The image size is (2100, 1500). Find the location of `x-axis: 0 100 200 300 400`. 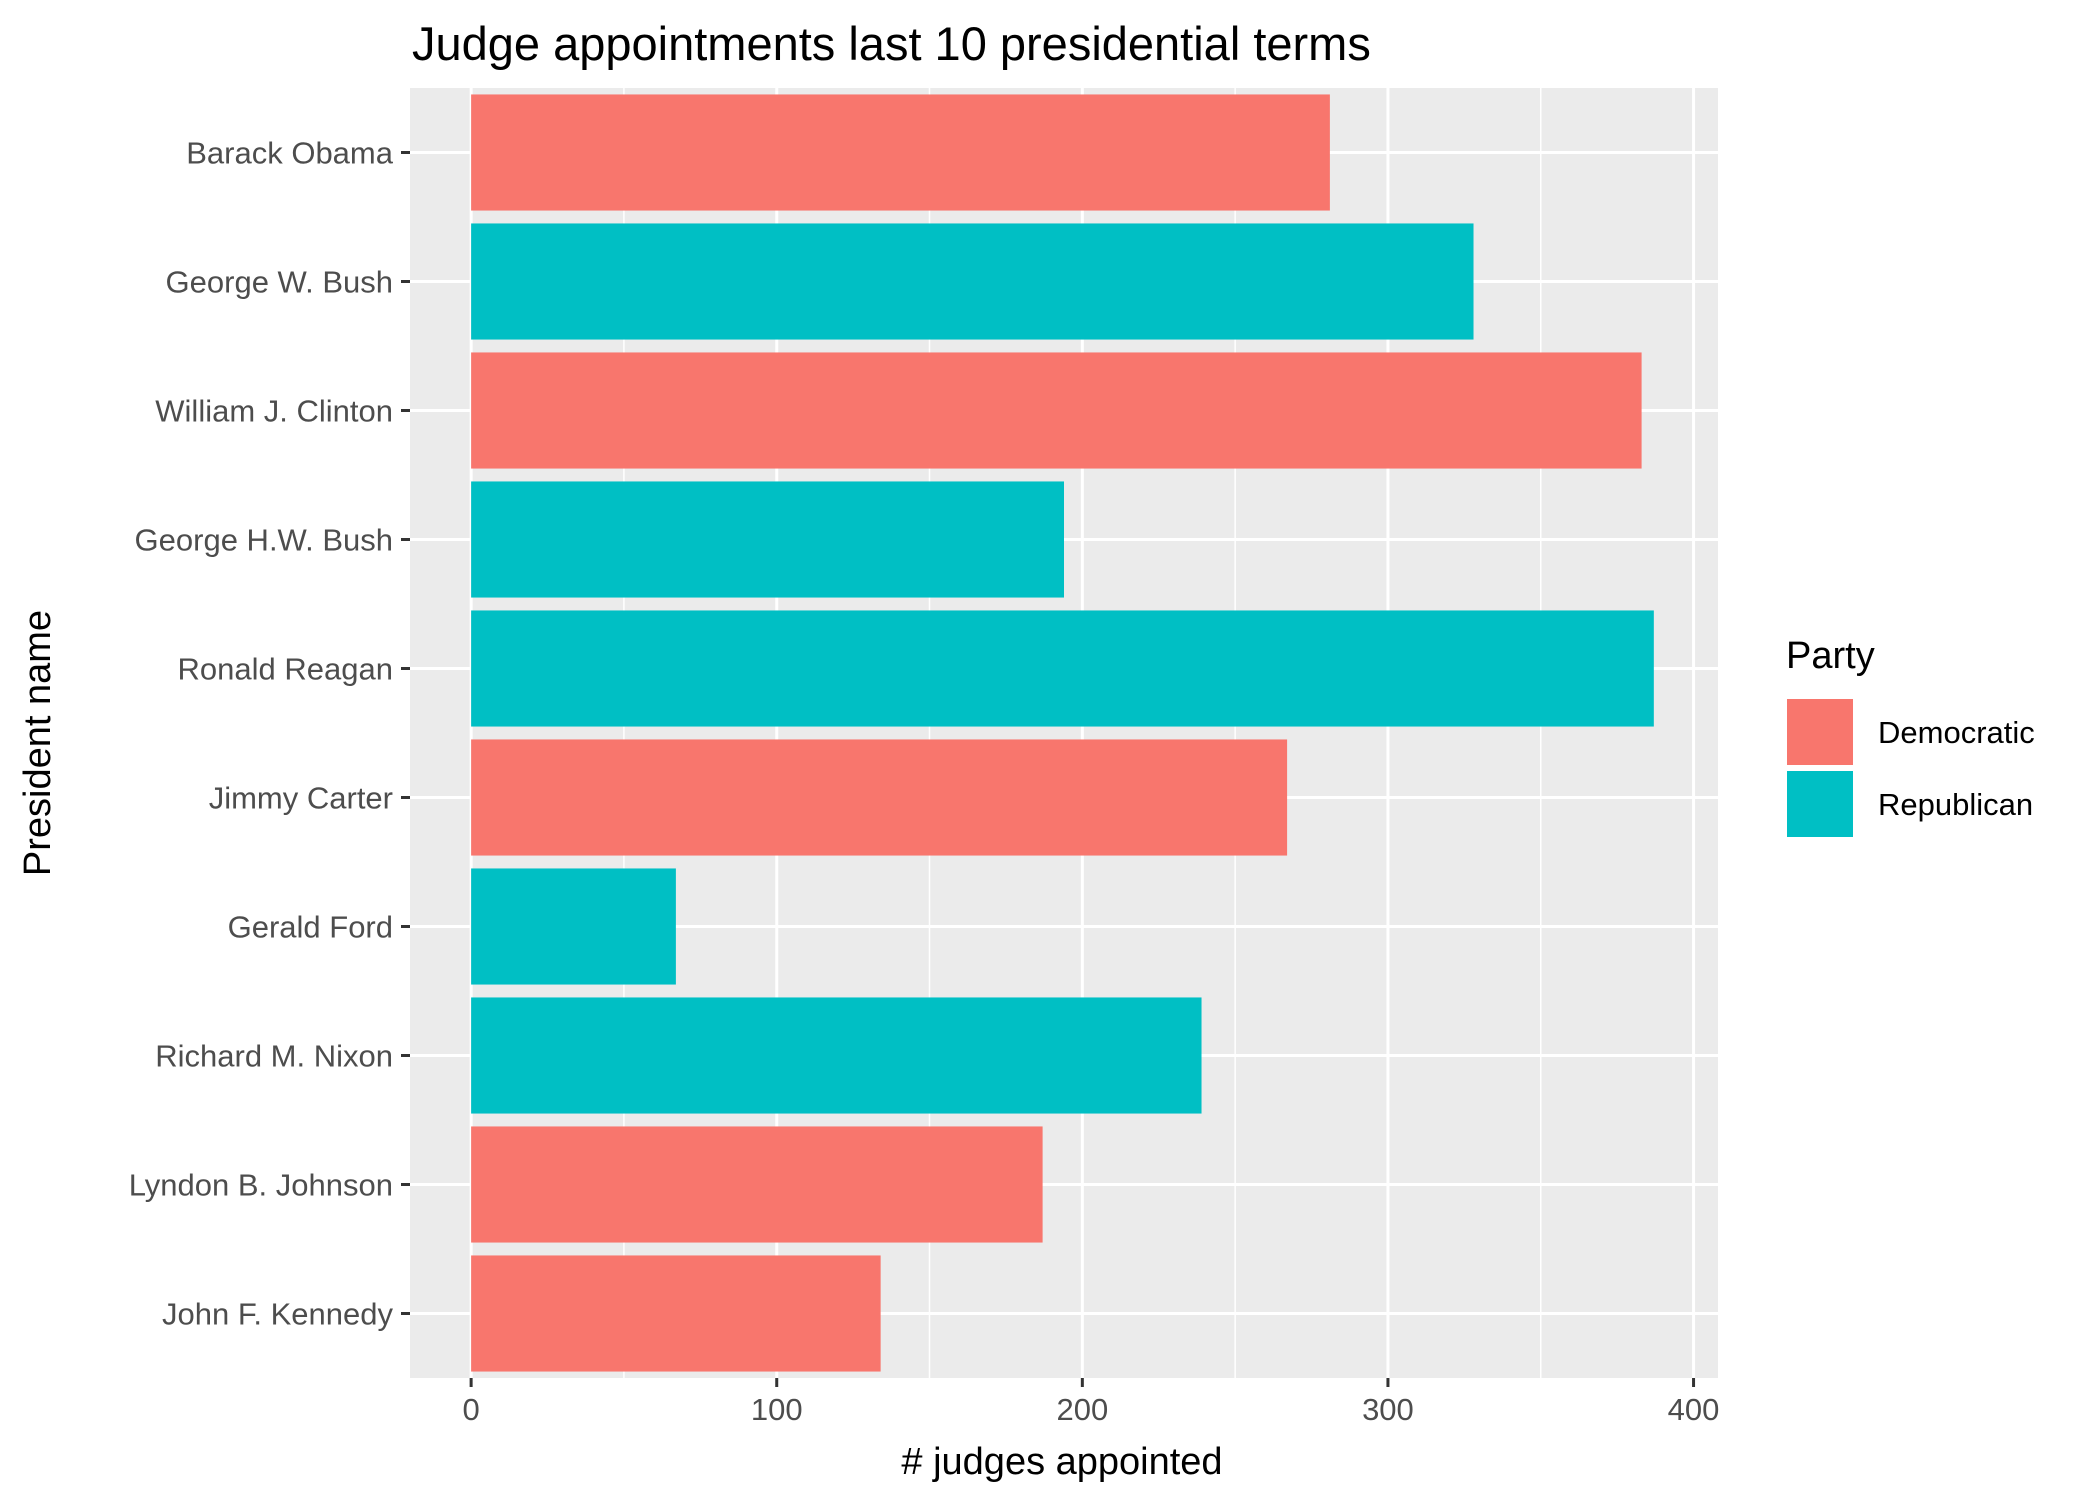

x-axis: 0 100 200 300 400 is located at coordinates (1090, 1402).